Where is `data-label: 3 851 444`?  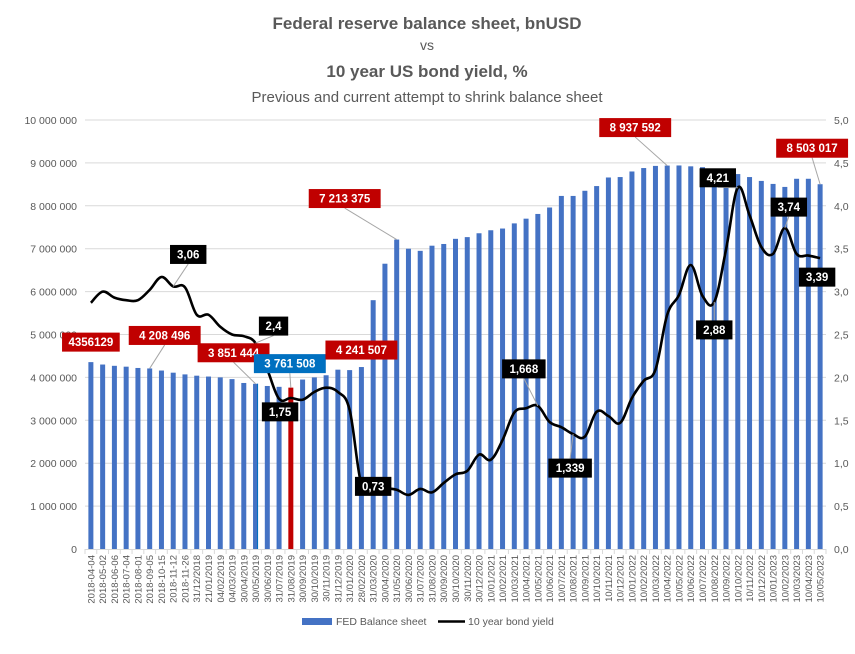
data-label: 3 851 444 is located at coordinates (234, 354).